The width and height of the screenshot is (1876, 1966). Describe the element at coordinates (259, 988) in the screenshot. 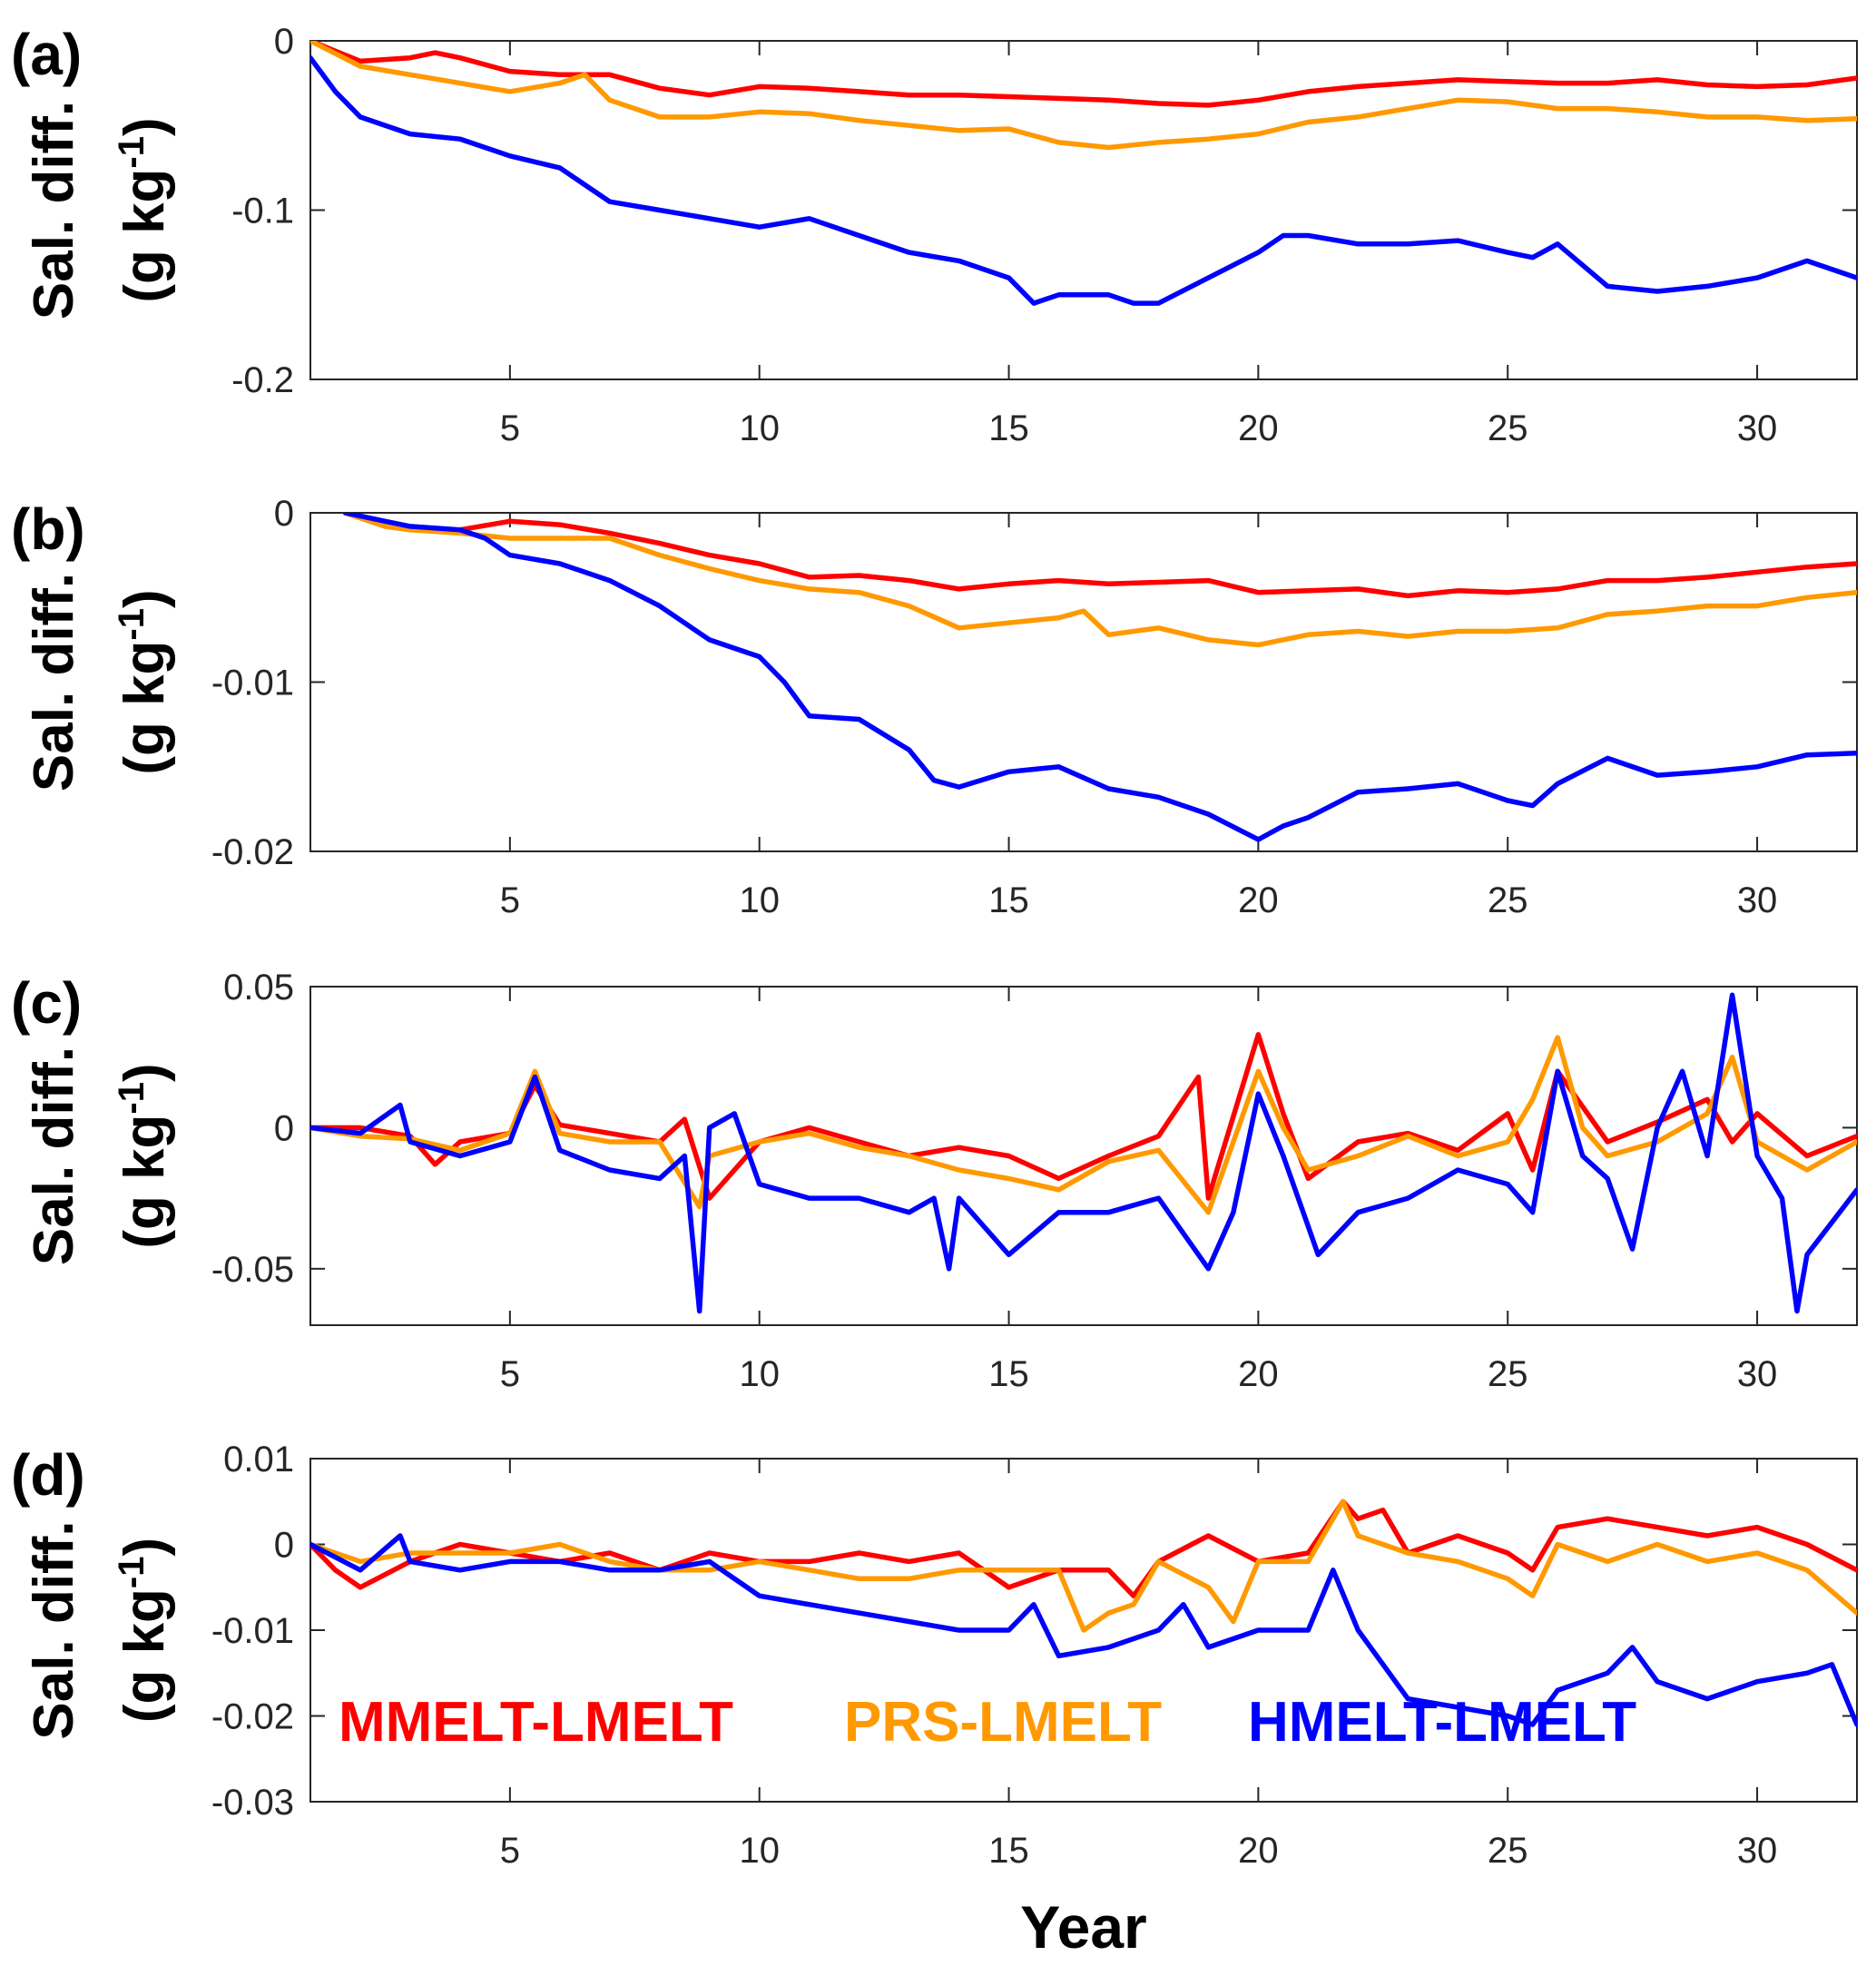

I see `y-tick-label: 0.05` at that location.